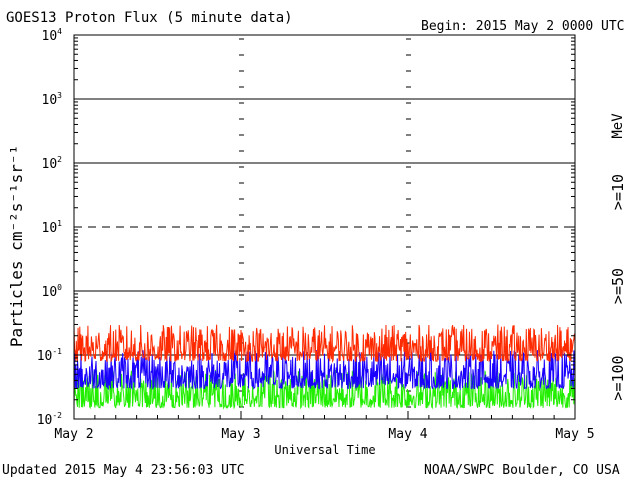  I want to click on x-tick-label: May 2, so click(73, 434).